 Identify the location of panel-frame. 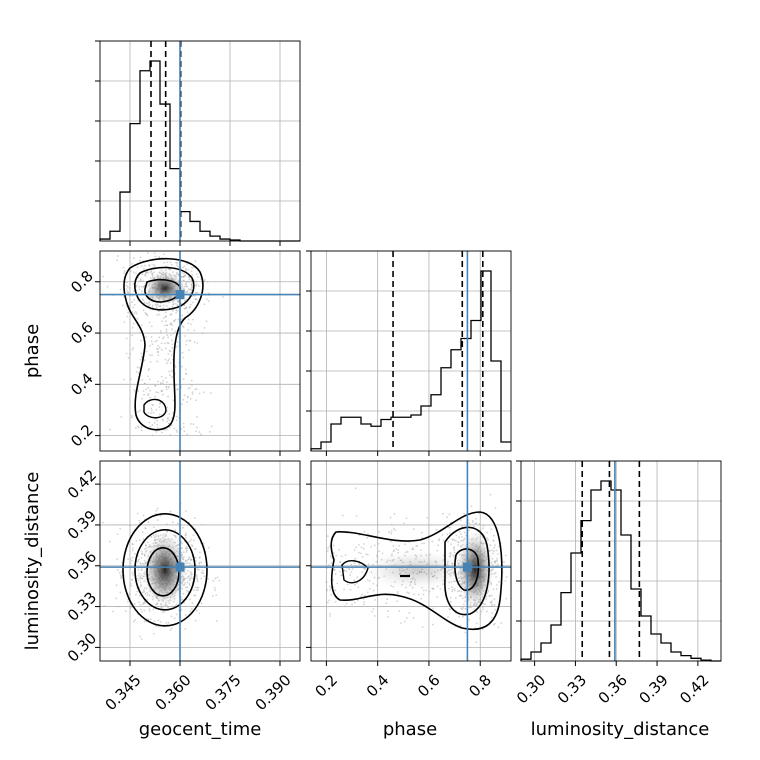
(200, 351).